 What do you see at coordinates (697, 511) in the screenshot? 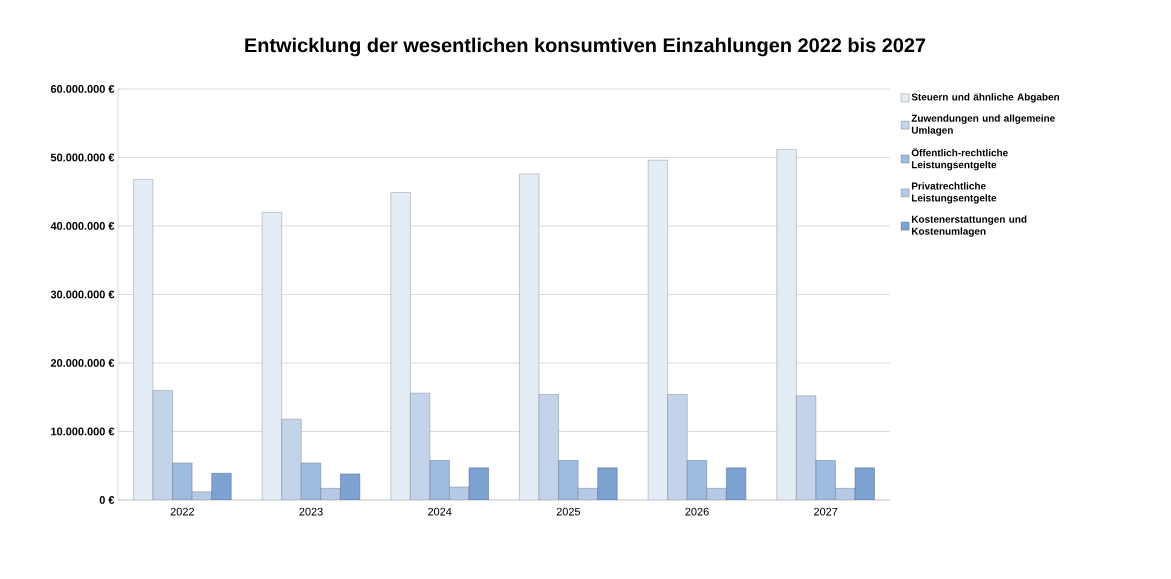
I see `x-tick-label: 2026` at bounding box center [697, 511].